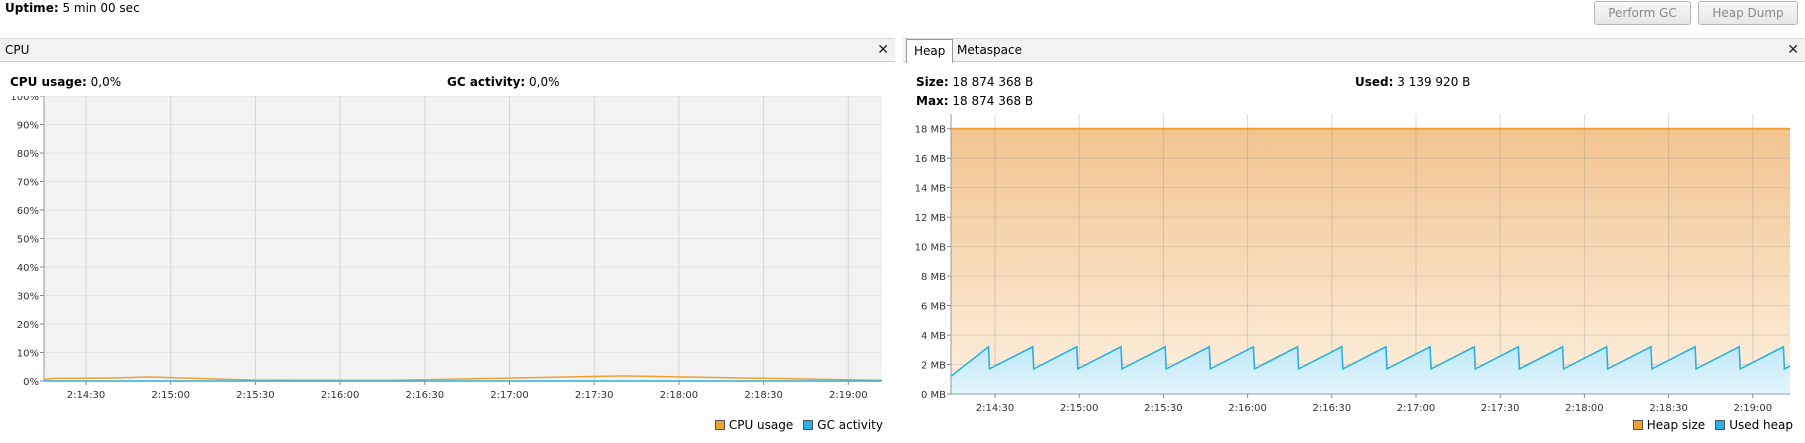 This screenshot has height=443, width=1805. I want to click on used-heap-area, so click(1370, 370).